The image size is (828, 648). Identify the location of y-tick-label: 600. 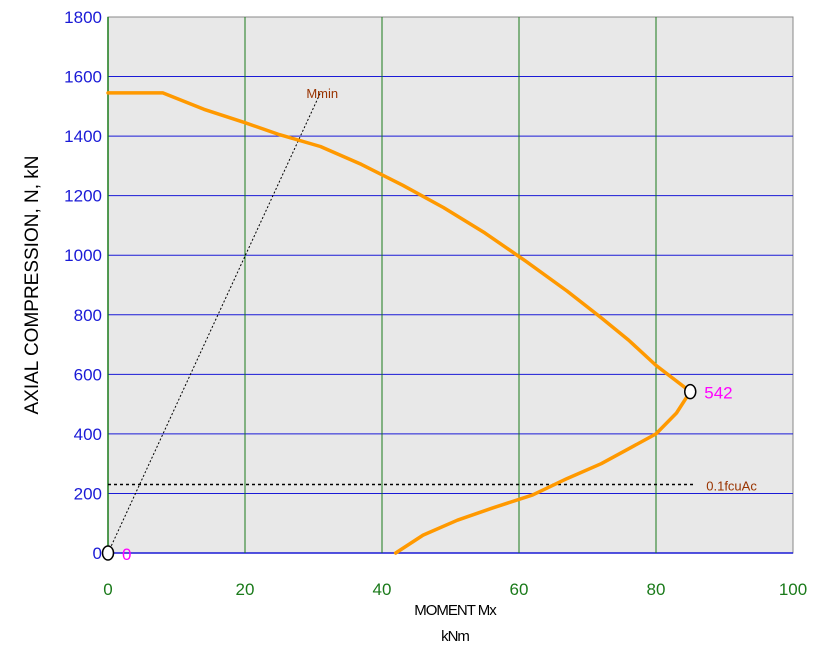
(88, 374).